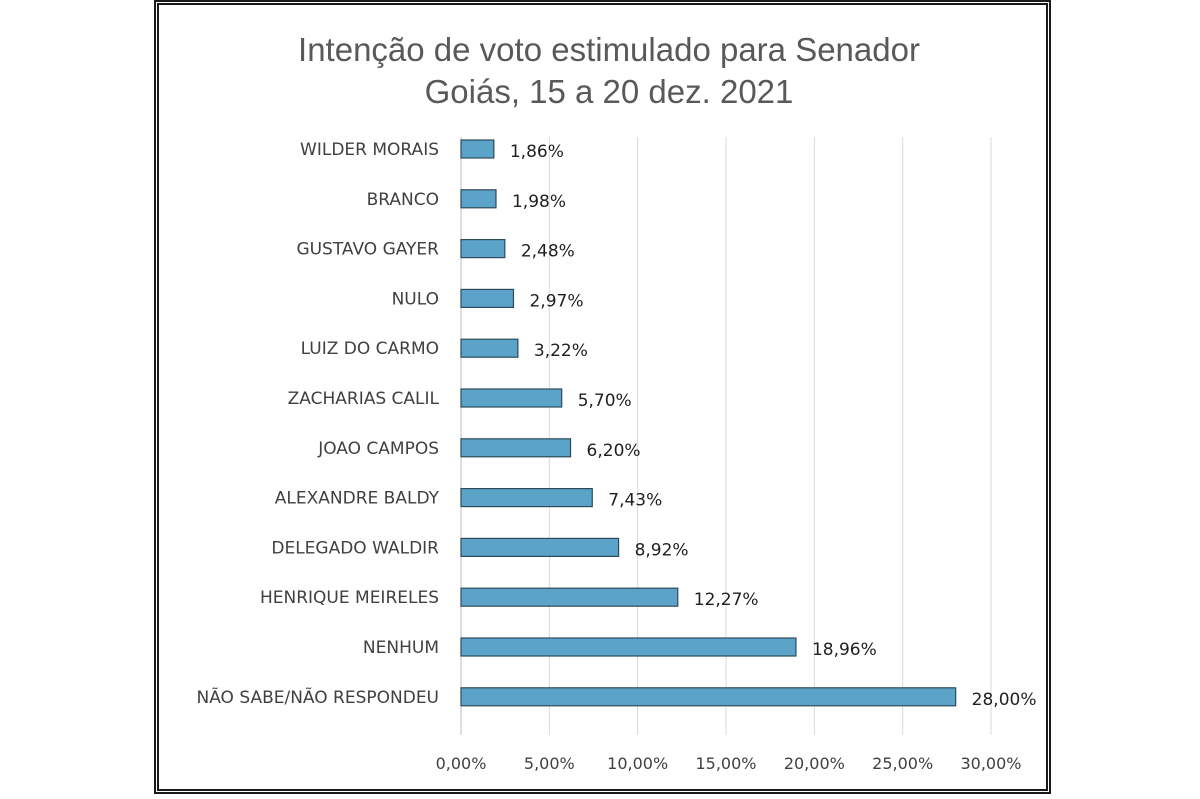 The width and height of the screenshot is (1200, 799). I want to click on chart-title-line-2: Goiás, 15 a 20 dez. 2021, so click(609, 91).